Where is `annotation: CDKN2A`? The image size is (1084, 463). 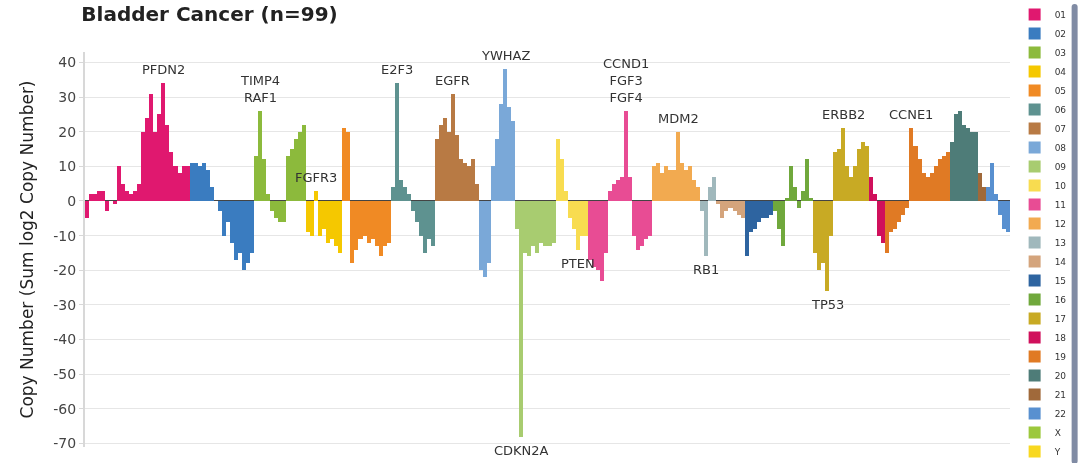
annotation: CDKN2A is located at coordinates (521, 450).